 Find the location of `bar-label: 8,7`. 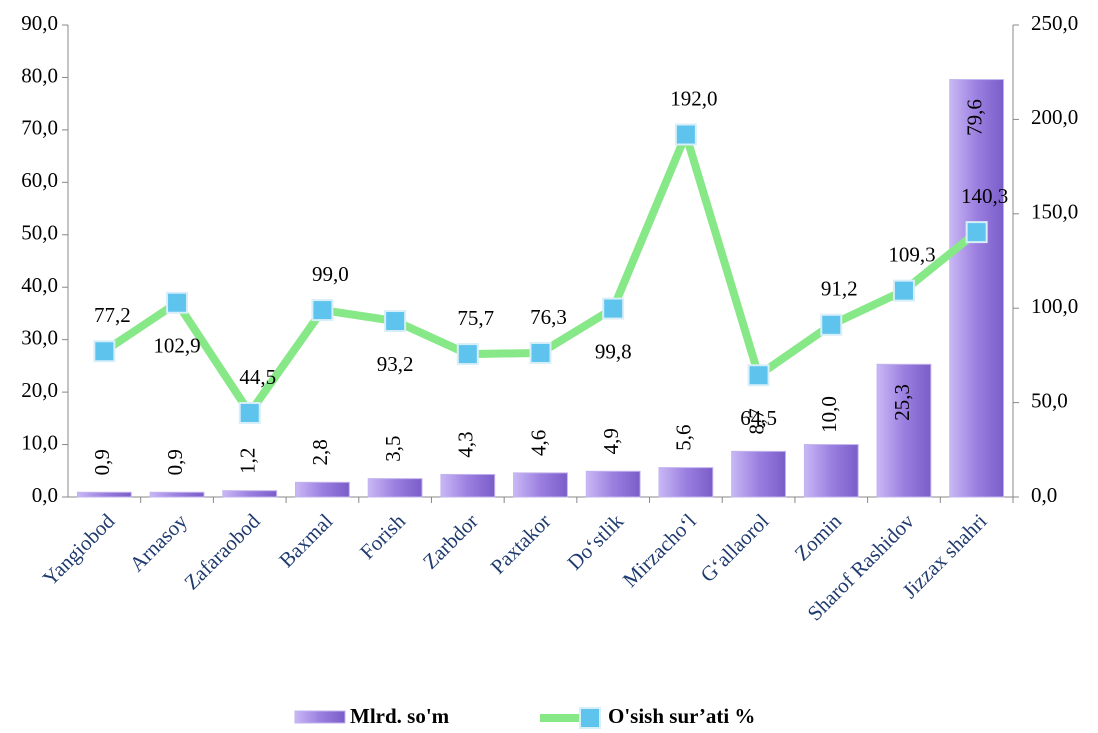

bar-label: 8,7 is located at coordinates (756, 421).